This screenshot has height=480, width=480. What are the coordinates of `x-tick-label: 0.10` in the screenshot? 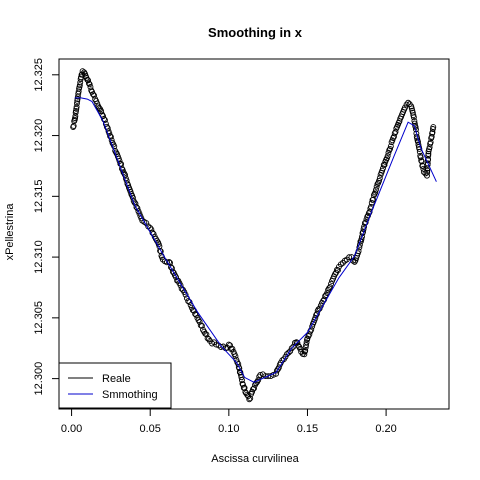 It's located at (228, 429).